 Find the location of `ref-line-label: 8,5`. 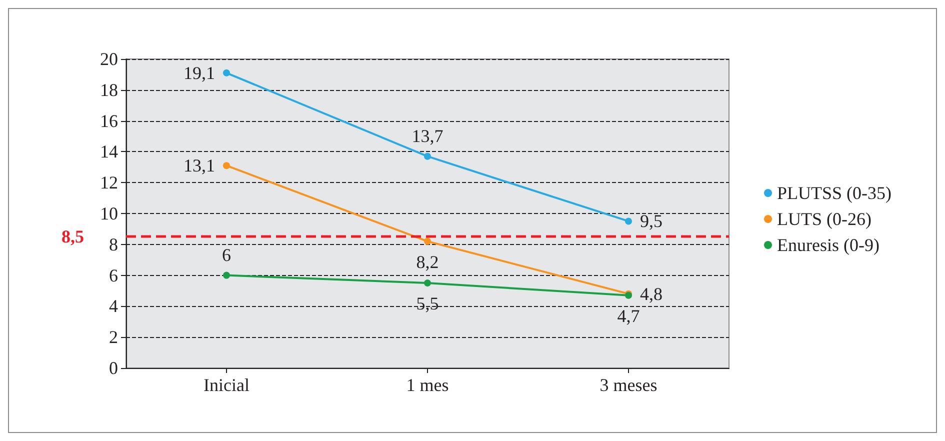

ref-line-label: 8,5 is located at coordinates (73, 236).